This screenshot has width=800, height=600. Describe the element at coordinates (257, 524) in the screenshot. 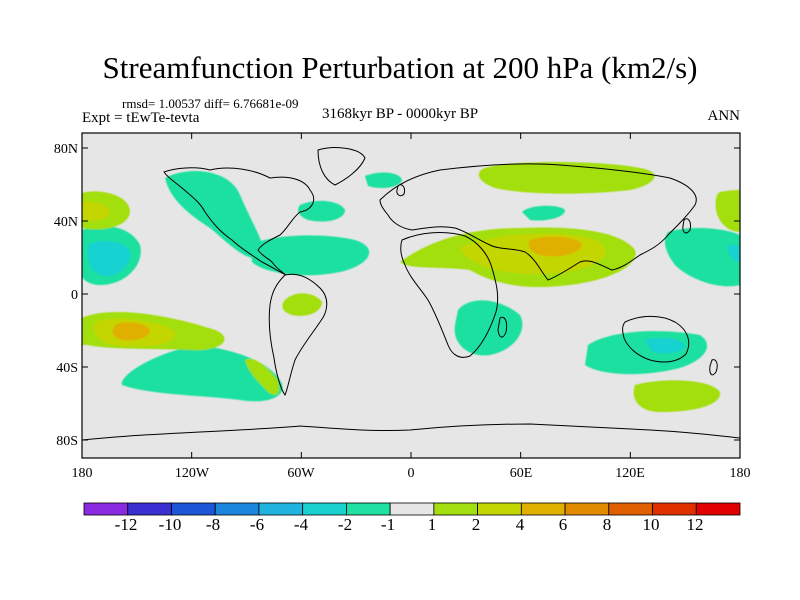

I see `colorbar-label: -6` at that location.